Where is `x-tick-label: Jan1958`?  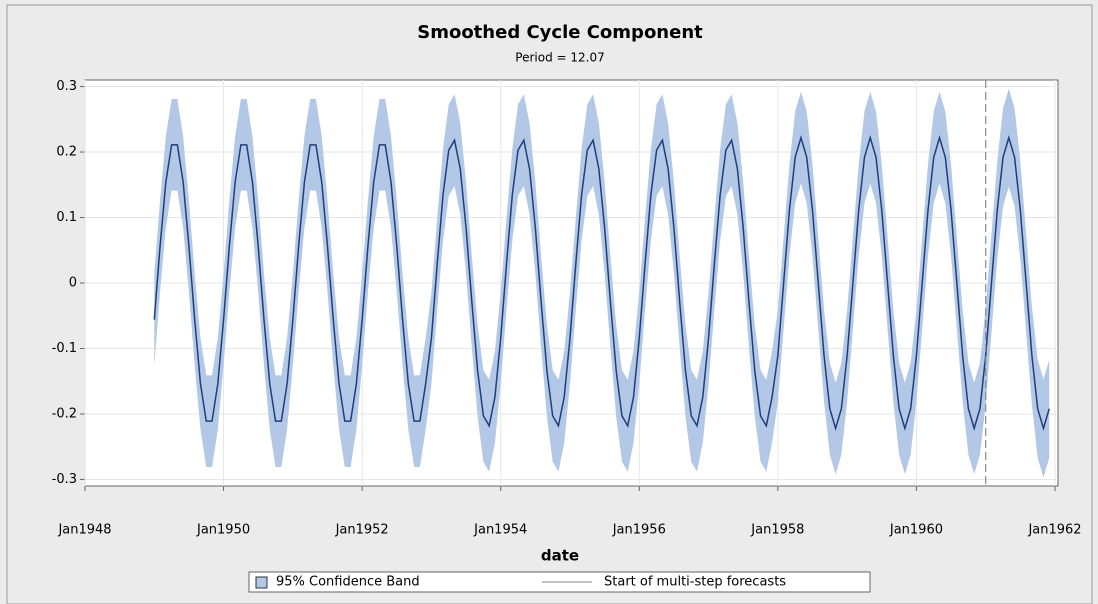 x-tick-label: Jan1958 is located at coordinates (777, 530).